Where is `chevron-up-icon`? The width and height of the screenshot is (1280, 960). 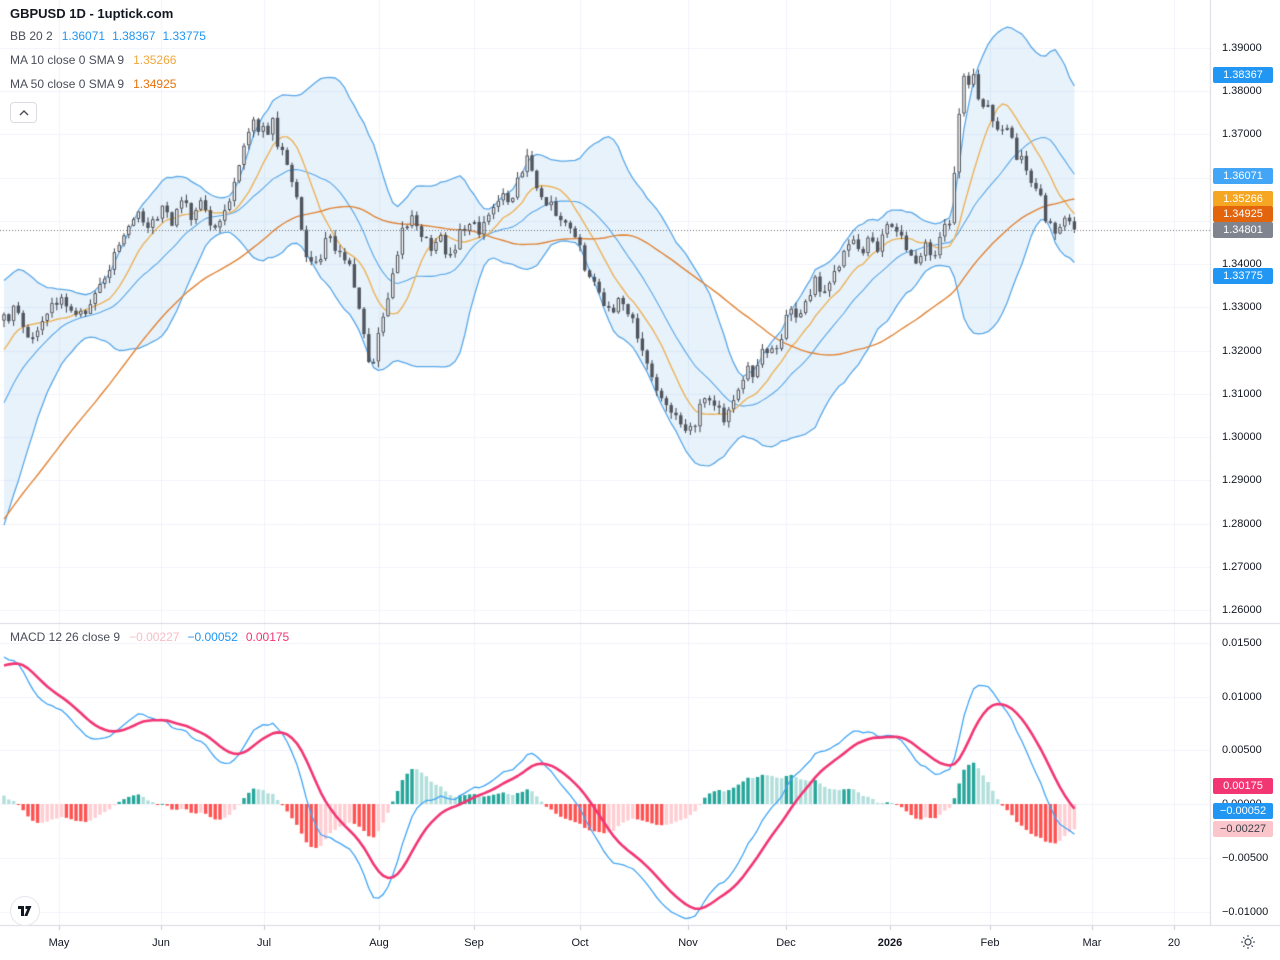
chevron-up-icon is located at coordinates (23, 112).